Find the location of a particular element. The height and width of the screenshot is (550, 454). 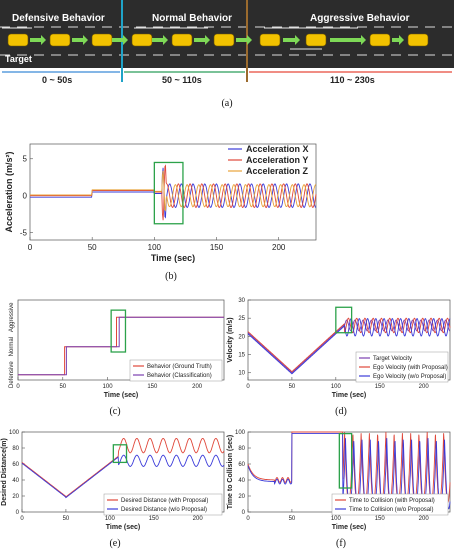

phase-label-aggressive: Aggressive Behavior is located at coordinates (360, 18).